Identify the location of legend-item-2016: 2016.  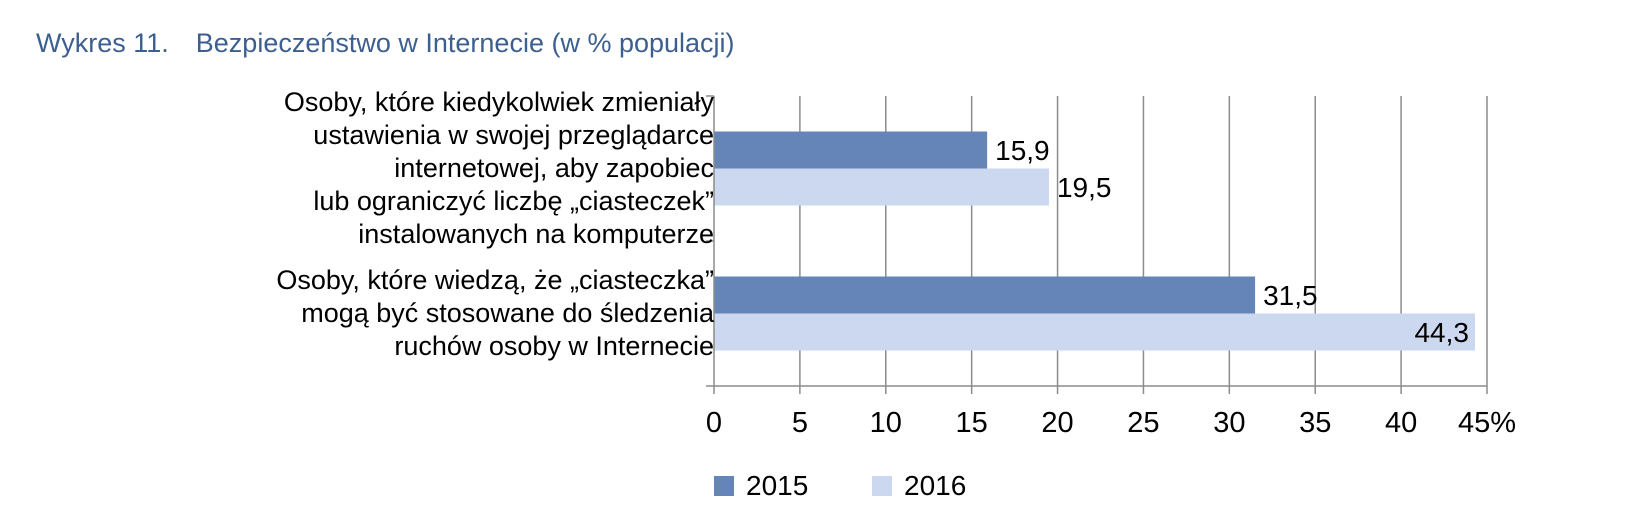
(919, 486).